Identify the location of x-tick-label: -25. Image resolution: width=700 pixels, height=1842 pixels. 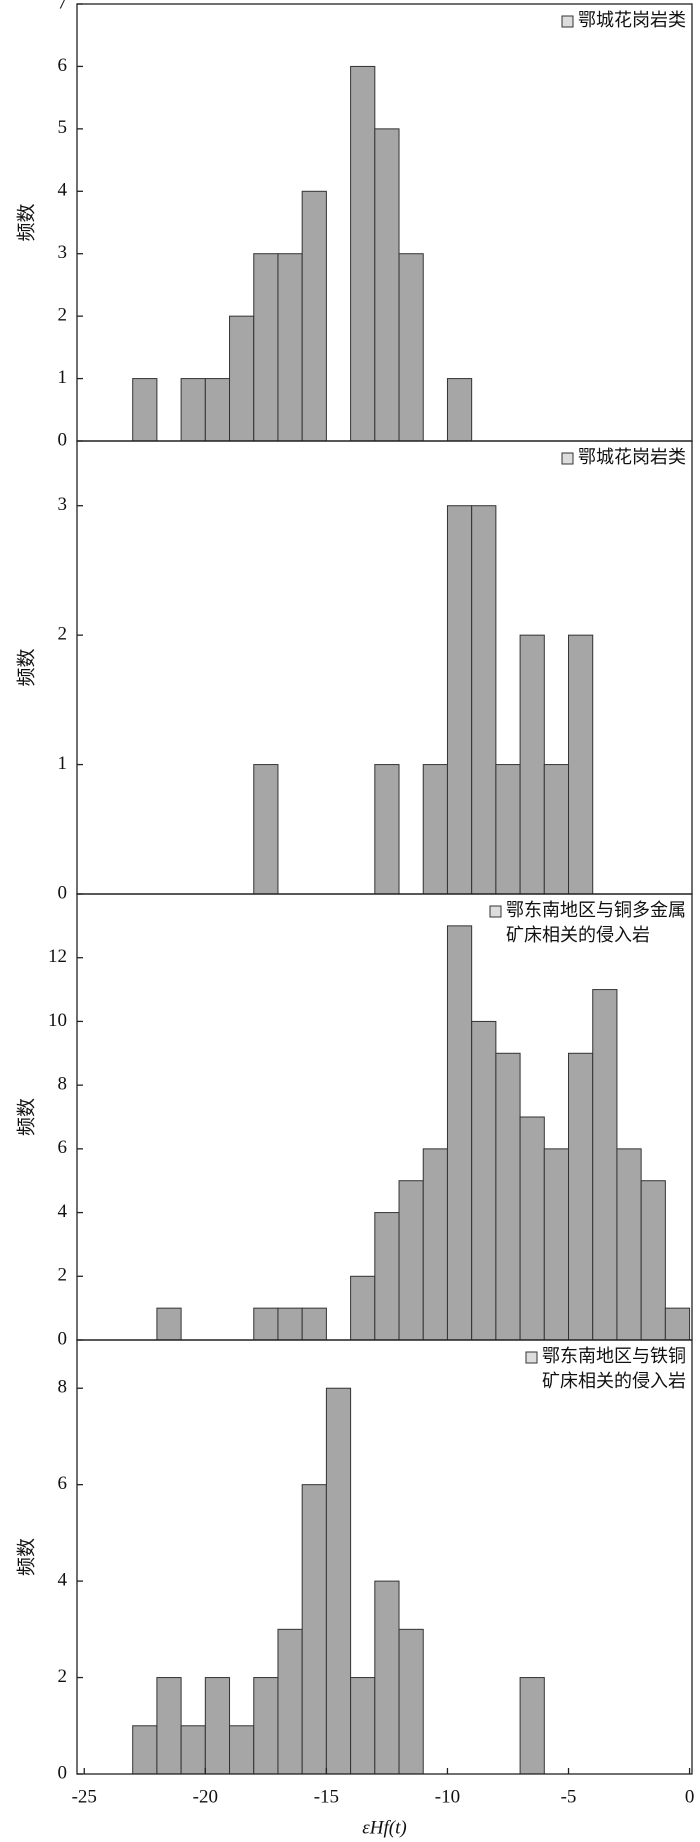
(84, 1796).